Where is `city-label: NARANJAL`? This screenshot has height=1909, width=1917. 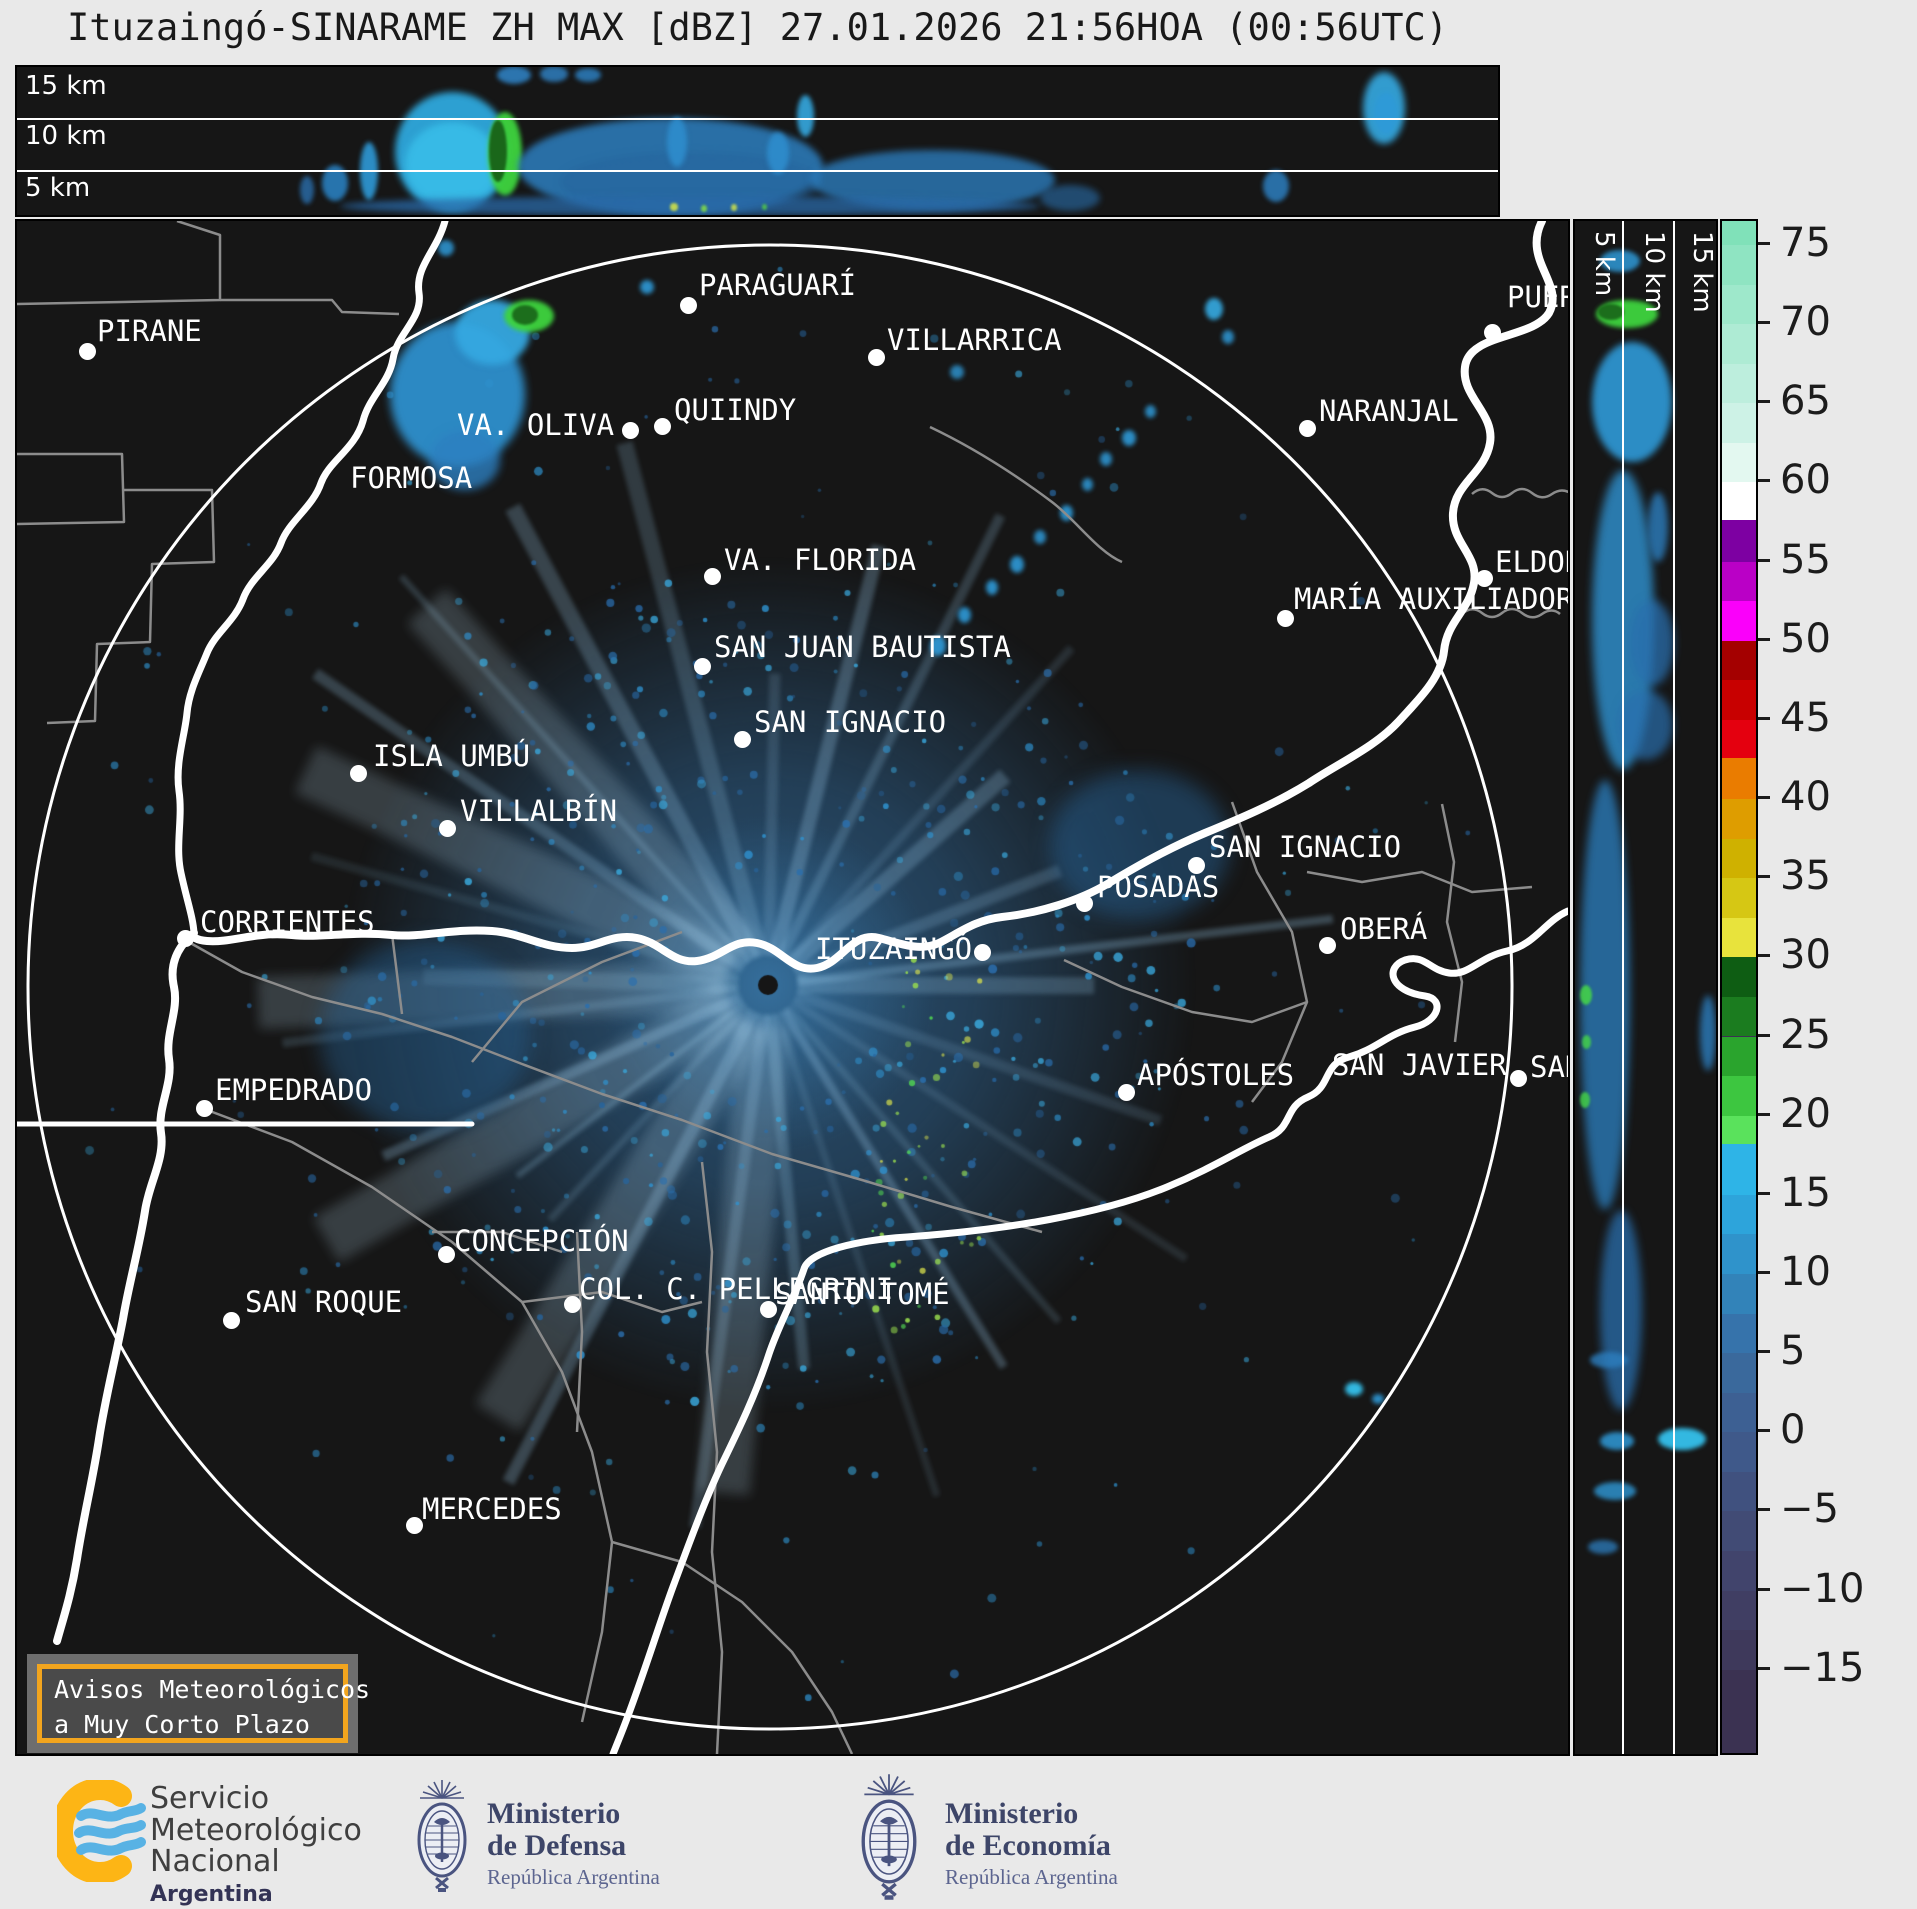
city-label: NARANJAL is located at coordinates (1389, 411).